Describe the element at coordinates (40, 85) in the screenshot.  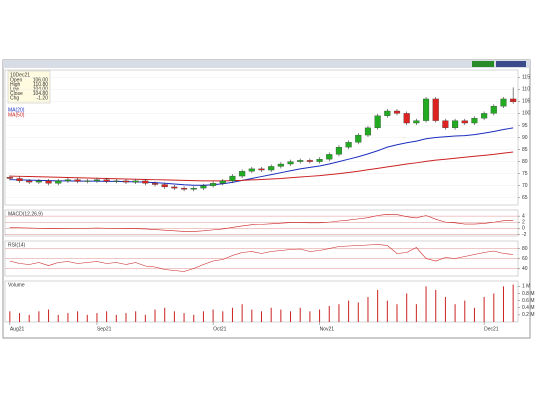
I see `info-value: 110.80` at that location.